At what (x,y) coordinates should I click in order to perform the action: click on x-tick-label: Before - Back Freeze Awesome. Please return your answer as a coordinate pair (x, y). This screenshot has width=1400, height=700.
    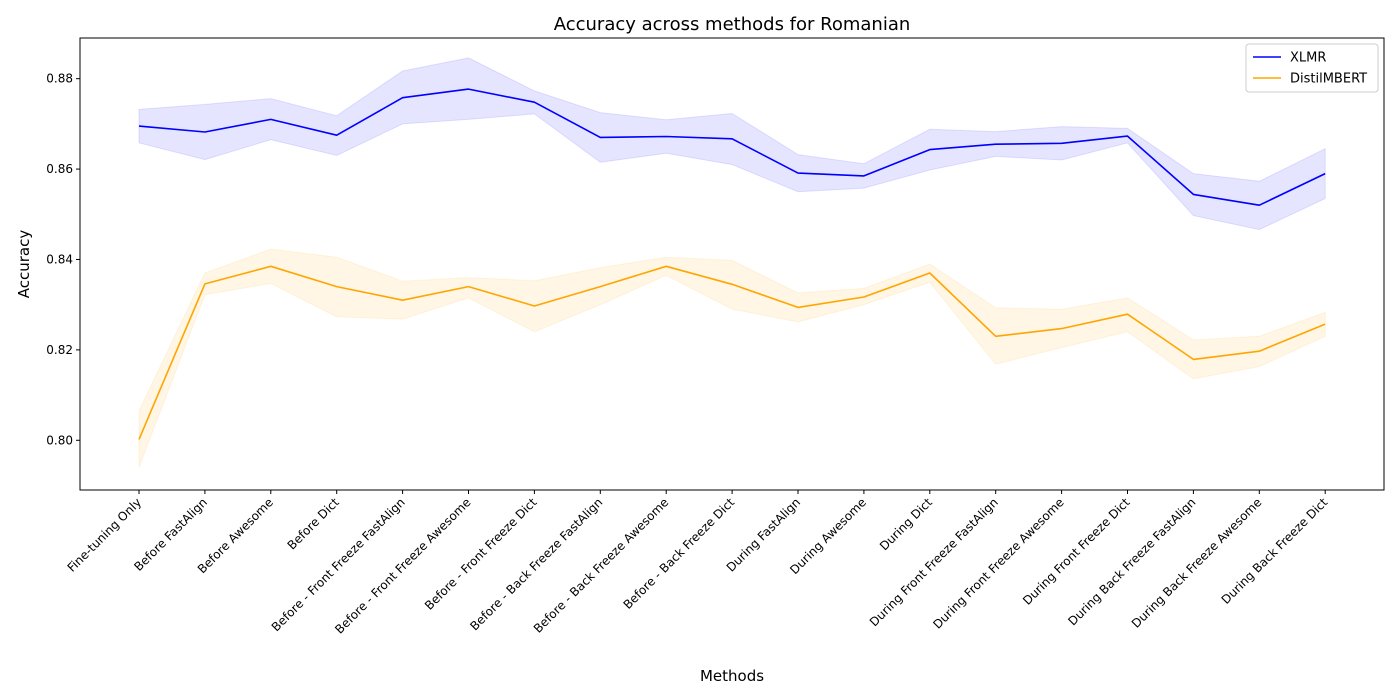
    Looking at the image, I should click on (601, 565).